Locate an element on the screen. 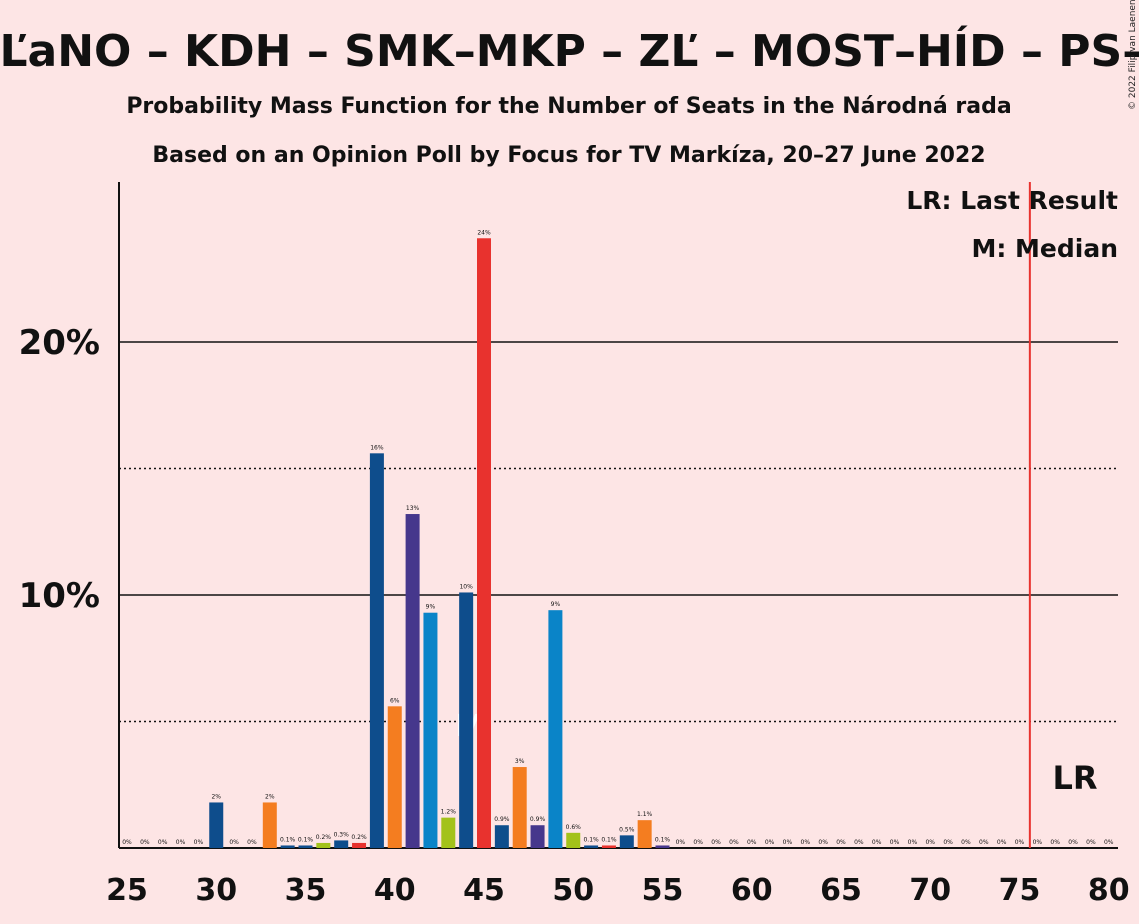 The image size is (1139, 924). y-tick-label: 10% is located at coordinates (59, 596).